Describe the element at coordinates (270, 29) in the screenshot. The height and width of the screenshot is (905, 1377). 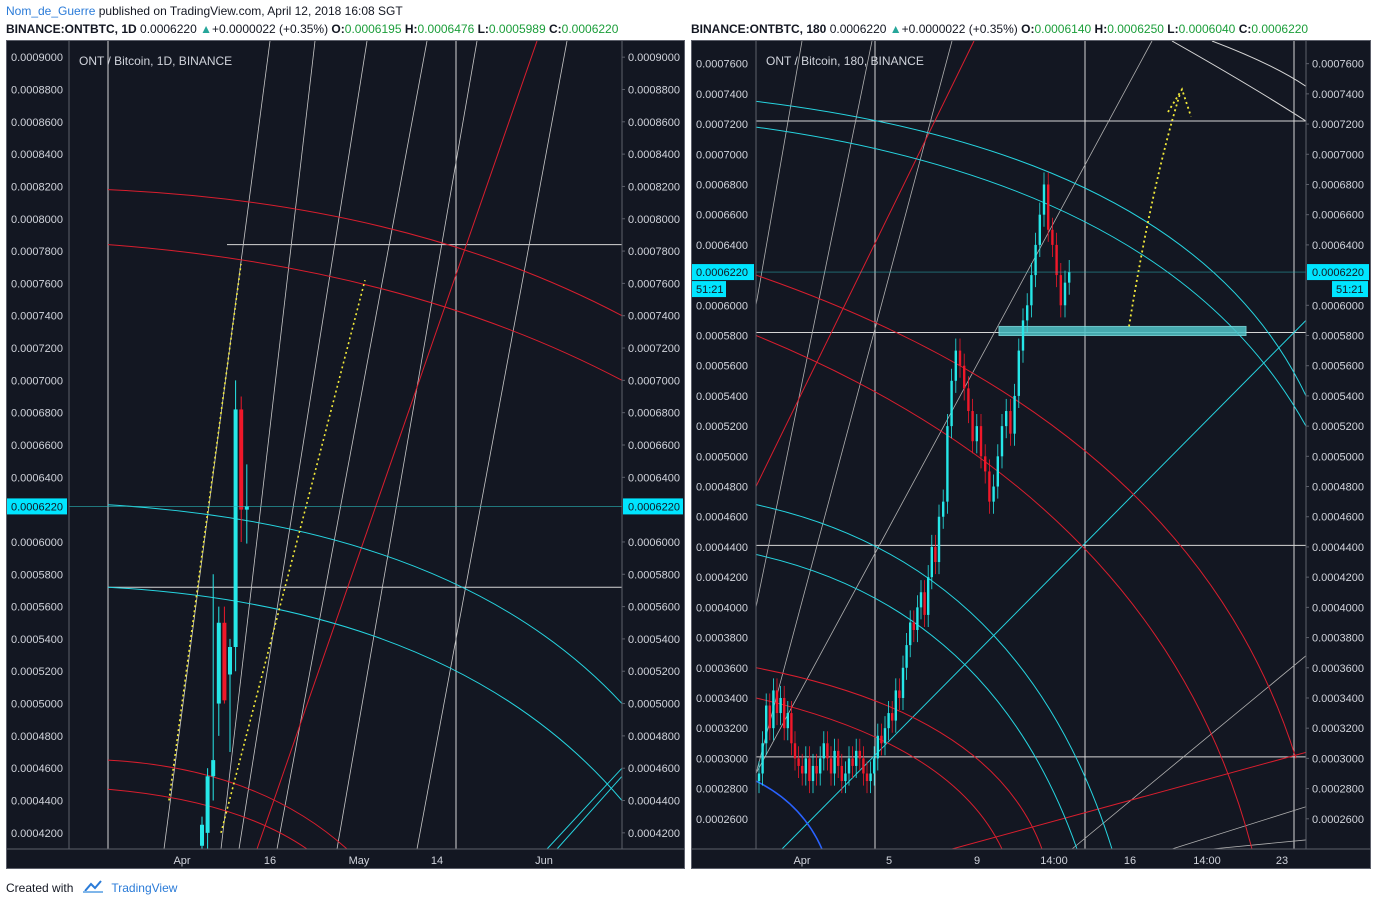
I see `chart-1-change: +0.0000022 (+0.35%)` at that location.